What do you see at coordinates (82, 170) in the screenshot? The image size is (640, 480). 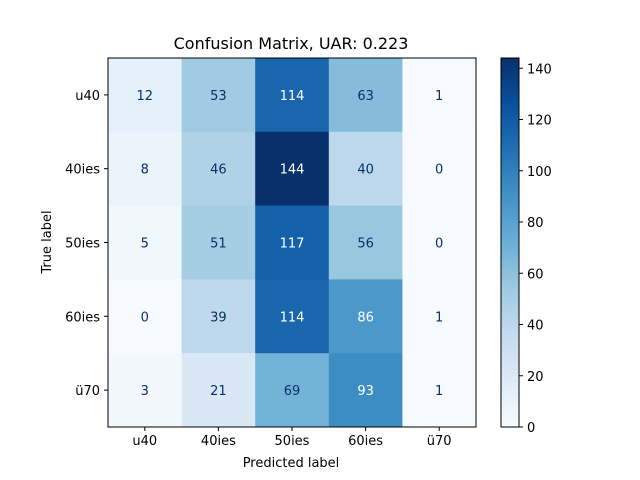 I see `y-tick-label: 40ies` at bounding box center [82, 170].